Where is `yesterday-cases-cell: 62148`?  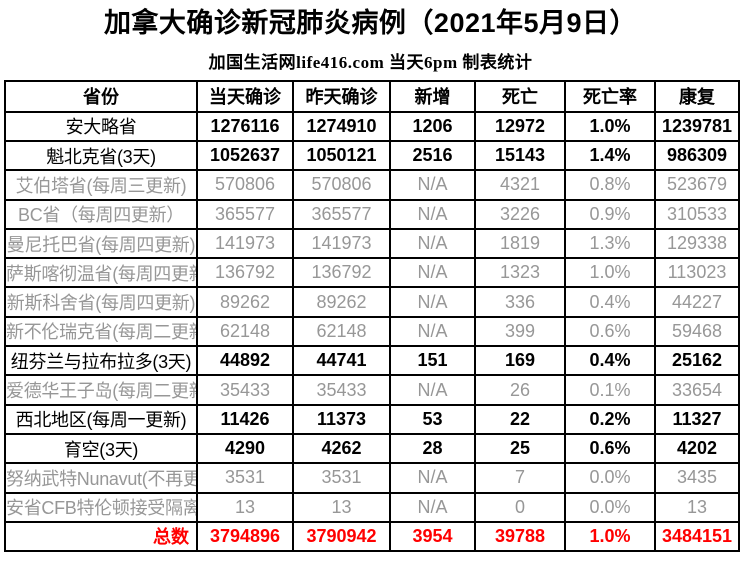 yesterday-cases-cell: 62148 is located at coordinates (341, 331).